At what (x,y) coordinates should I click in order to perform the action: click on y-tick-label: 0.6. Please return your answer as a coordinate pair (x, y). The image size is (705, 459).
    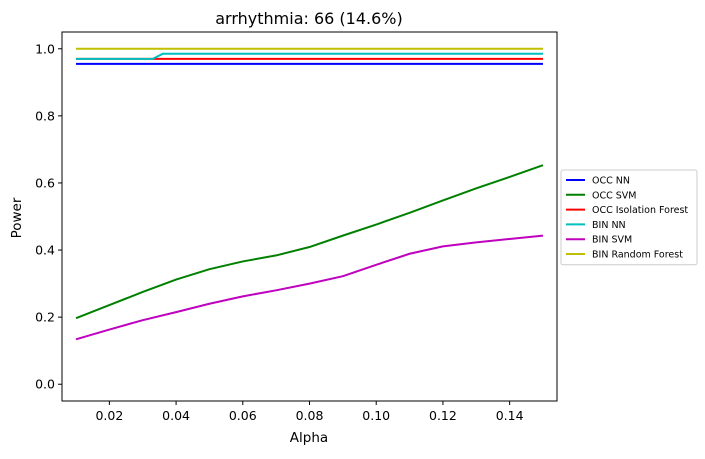
    Looking at the image, I should click on (45, 182).